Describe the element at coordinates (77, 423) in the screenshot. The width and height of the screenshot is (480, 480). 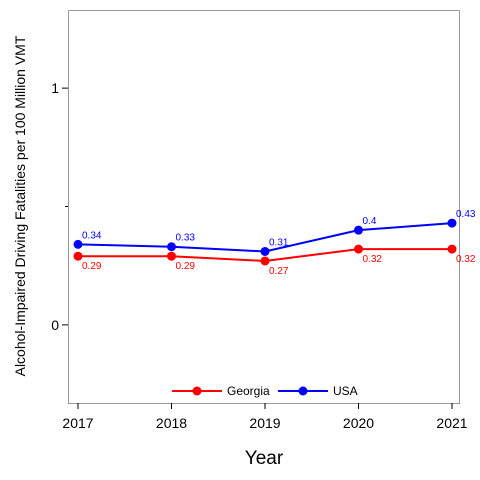
I see `x-tick-label: 2017` at that location.